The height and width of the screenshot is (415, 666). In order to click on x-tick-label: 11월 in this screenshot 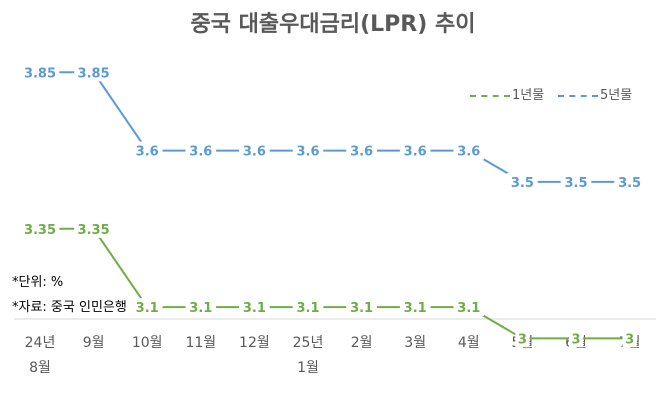, I will do `click(200, 343)`.